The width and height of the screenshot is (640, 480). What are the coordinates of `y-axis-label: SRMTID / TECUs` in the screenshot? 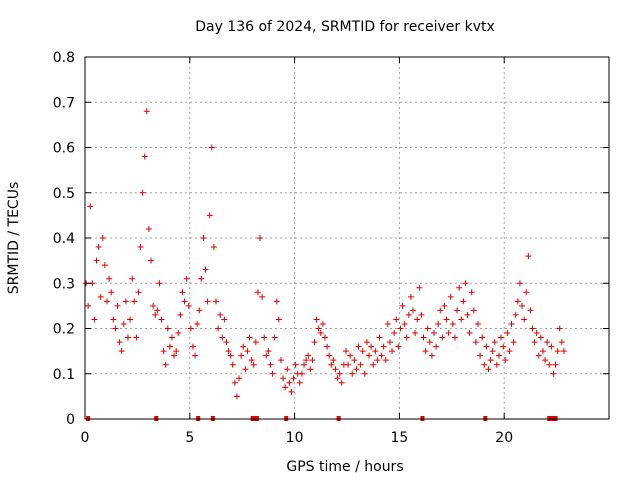 It's located at (14, 238).